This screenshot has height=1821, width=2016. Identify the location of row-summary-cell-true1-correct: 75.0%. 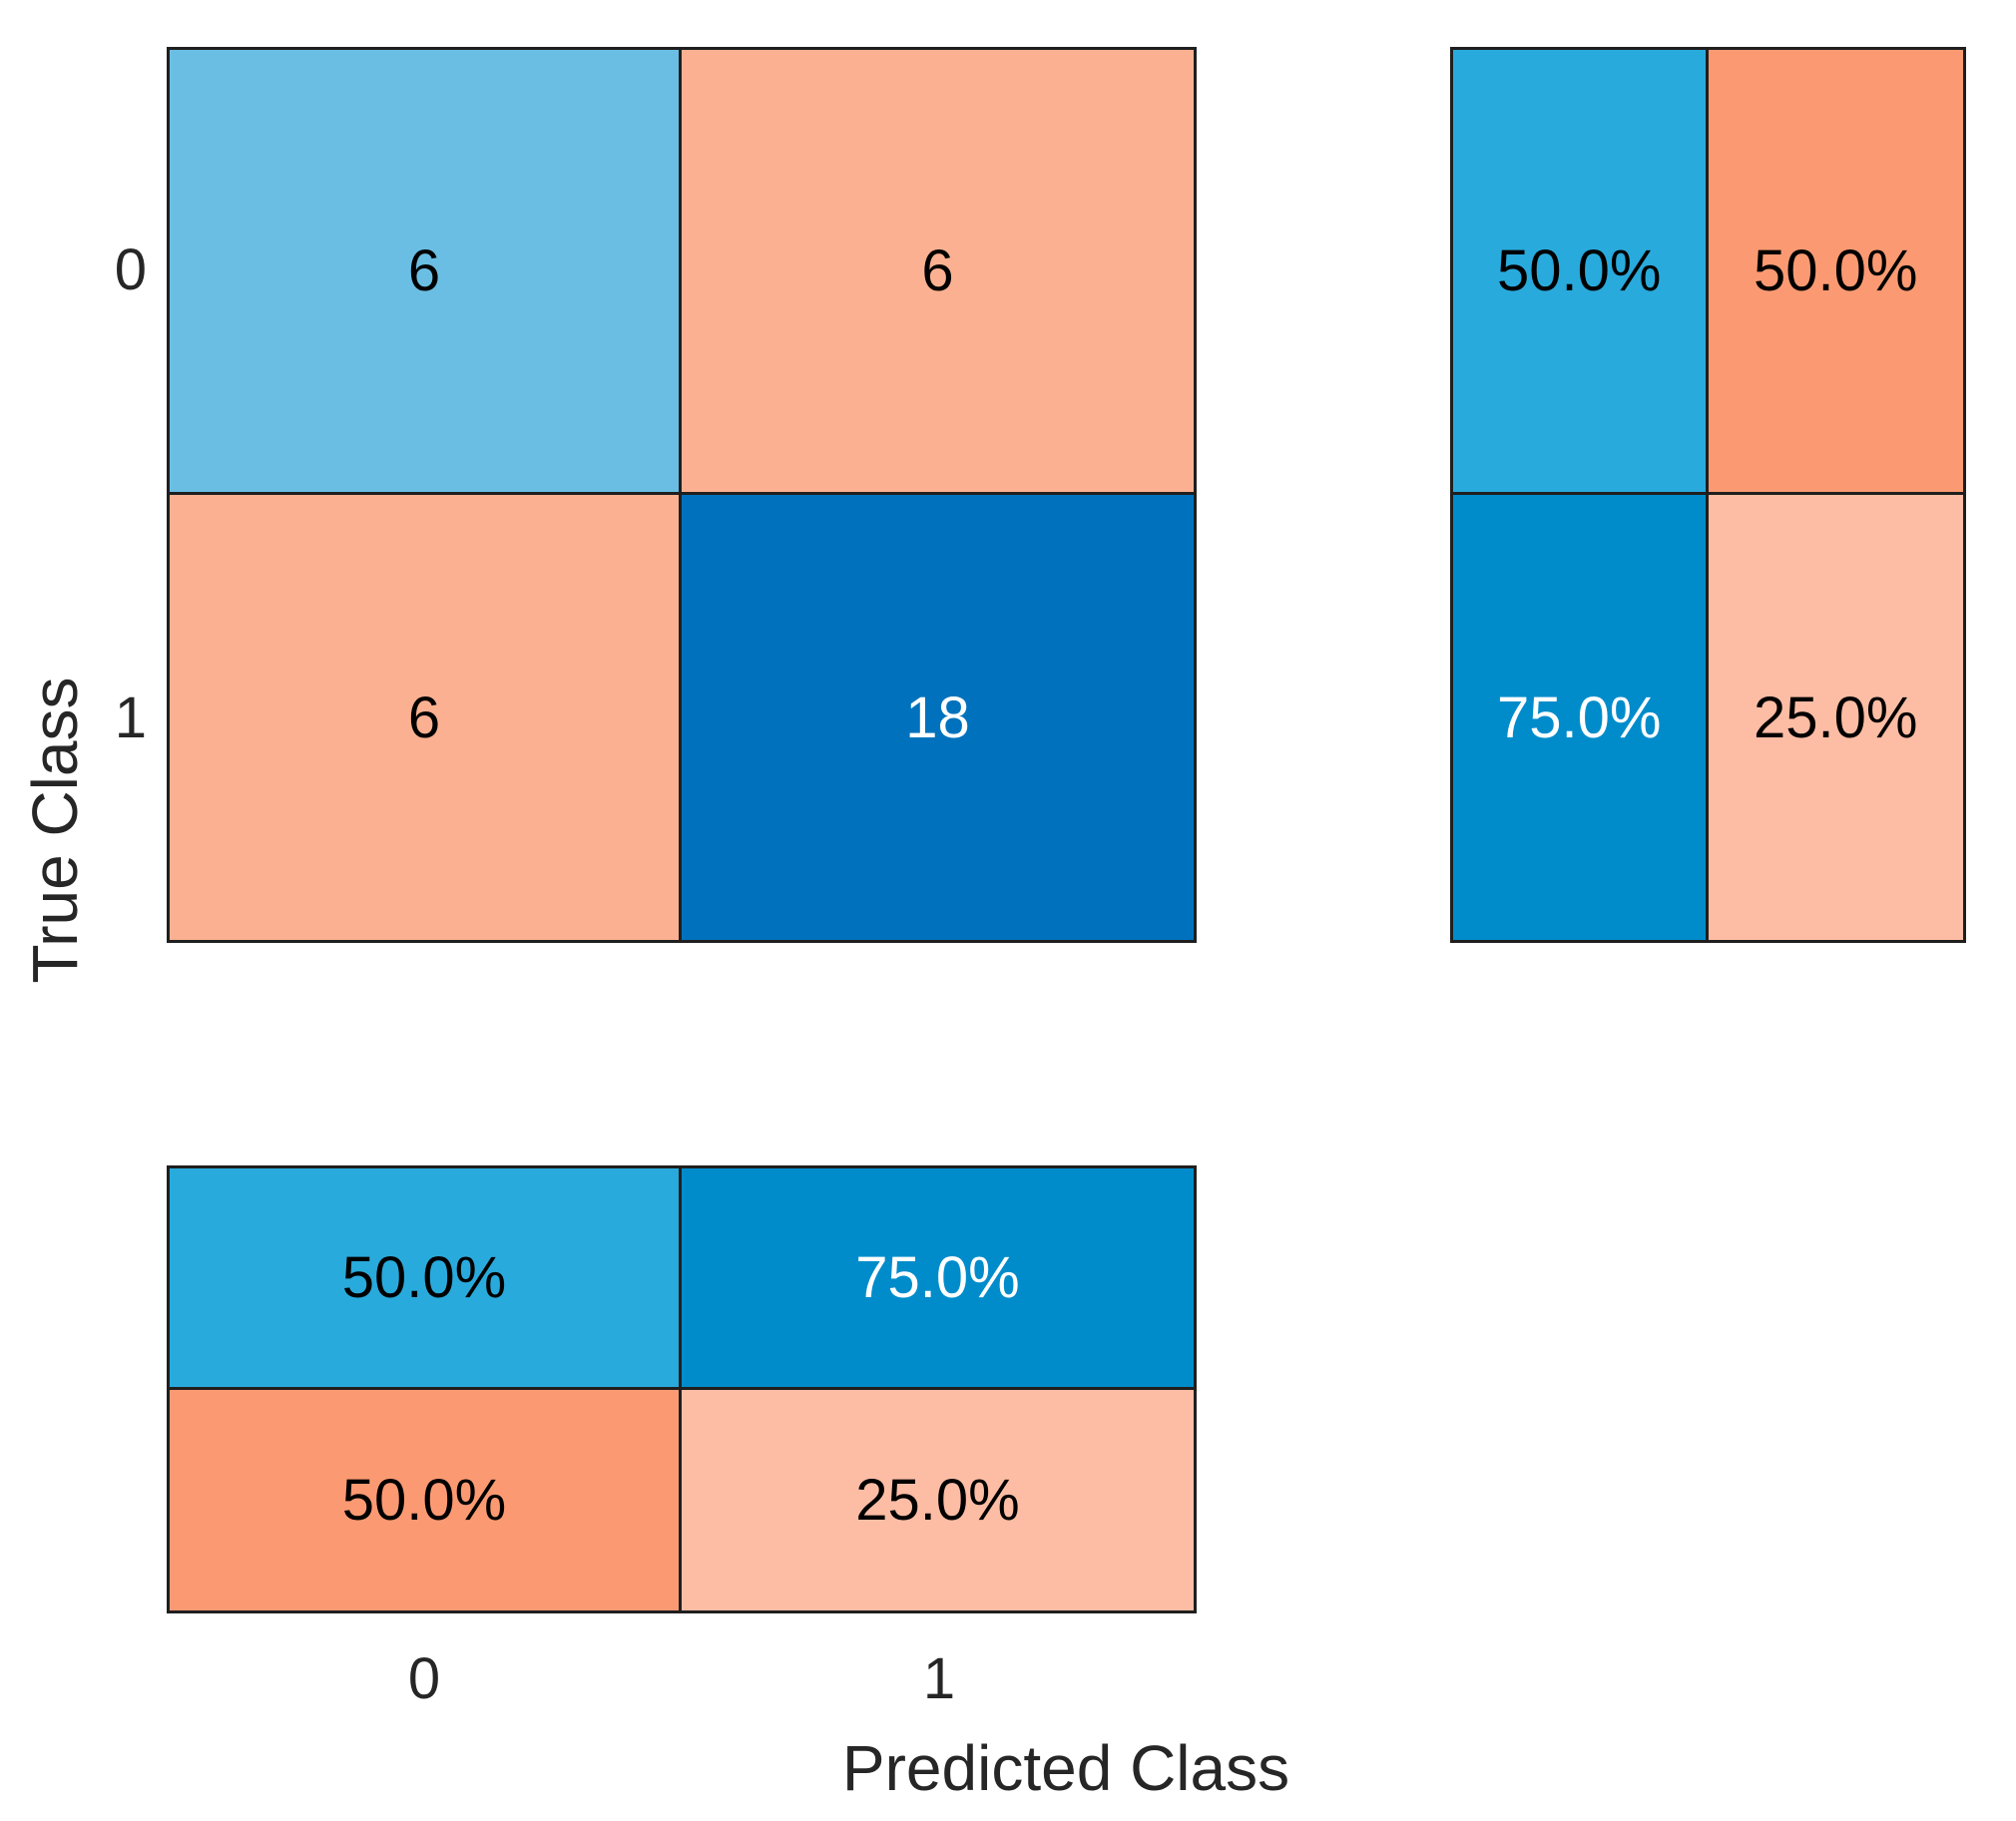
(1581, 717).